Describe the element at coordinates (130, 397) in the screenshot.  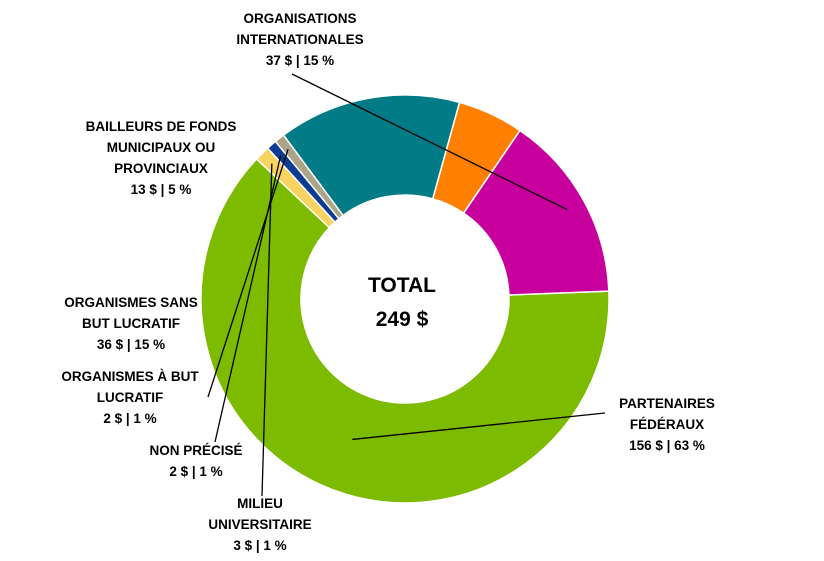
I see `slice-label-organismes-a-but-lucratif: ORGANISMES À BUT LUCRATIF 2 $ | 1 %` at that location.